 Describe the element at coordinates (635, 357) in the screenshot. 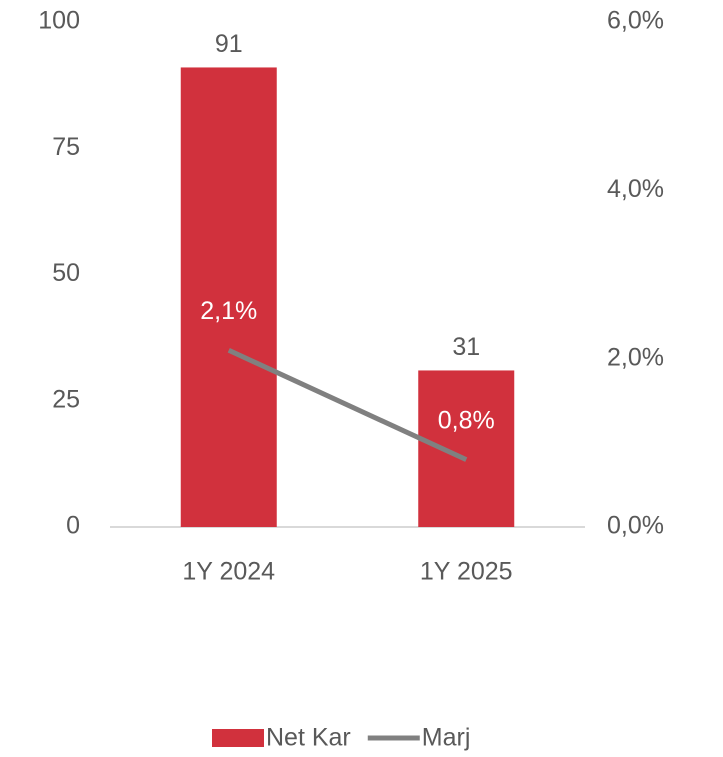

I see `y2-tick-label: 2,0%` at that location.